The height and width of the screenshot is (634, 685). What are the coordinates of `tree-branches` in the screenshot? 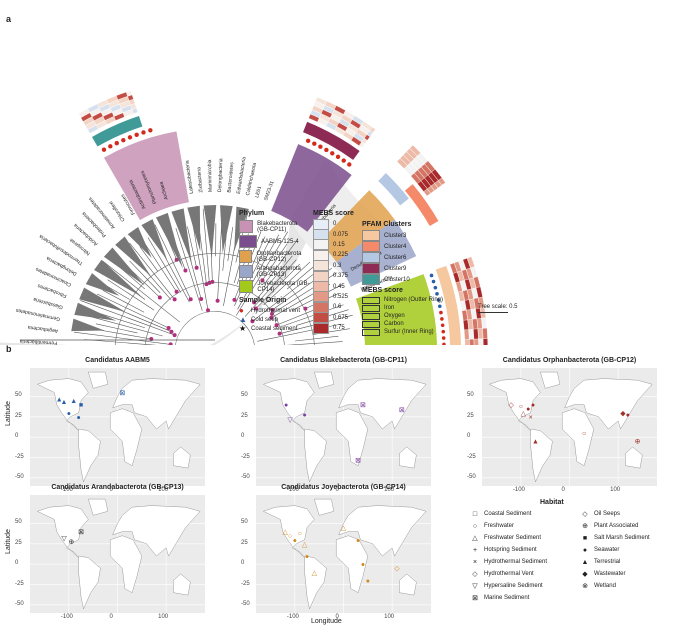 It's located at (186, 275).